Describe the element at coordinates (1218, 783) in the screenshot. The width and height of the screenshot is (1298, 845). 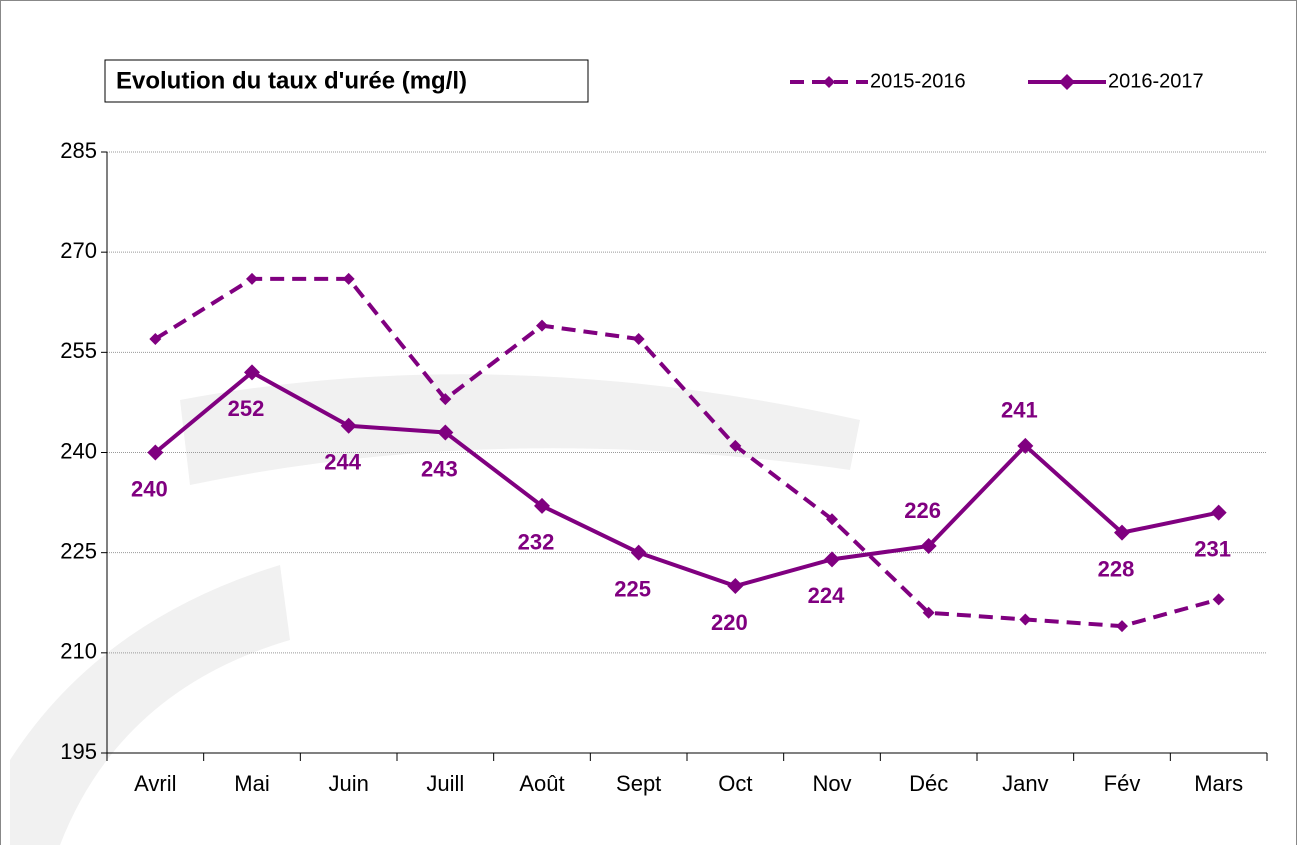
I see `x-tick-label: Mars` at that location.